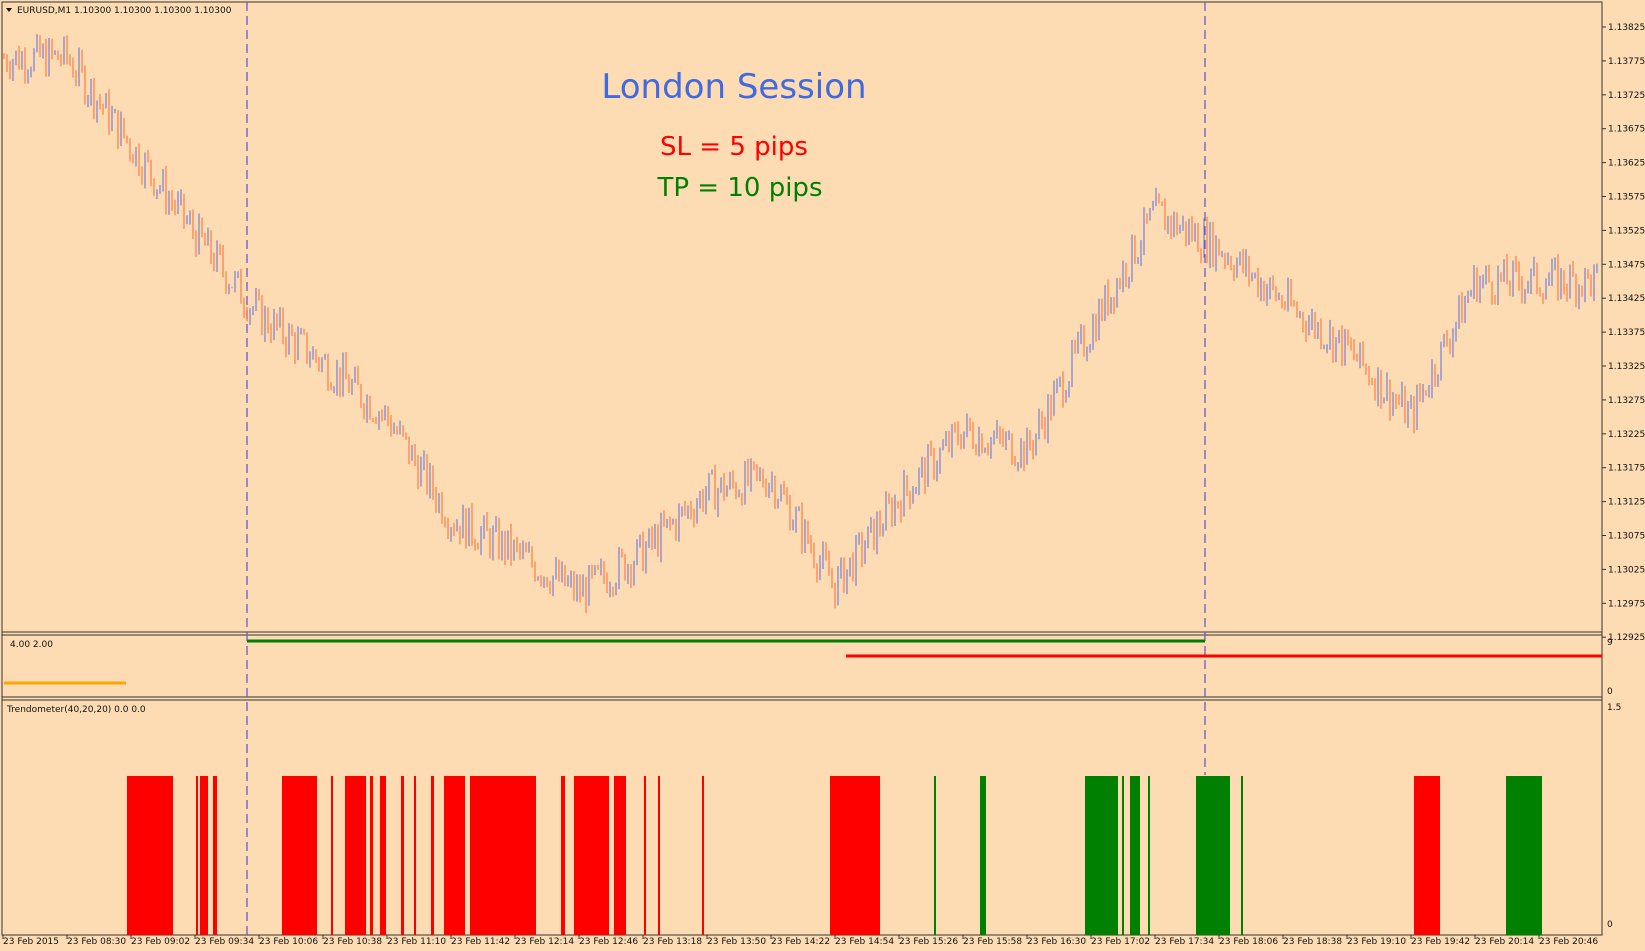 Image resolution: width=1645 pixels, height=951 pixels. What do you see at coordinates (1376, 942) in the screenshot?
I see `time-tick-label: 23 Feb 19:10` at bounding box center [1376, 942].